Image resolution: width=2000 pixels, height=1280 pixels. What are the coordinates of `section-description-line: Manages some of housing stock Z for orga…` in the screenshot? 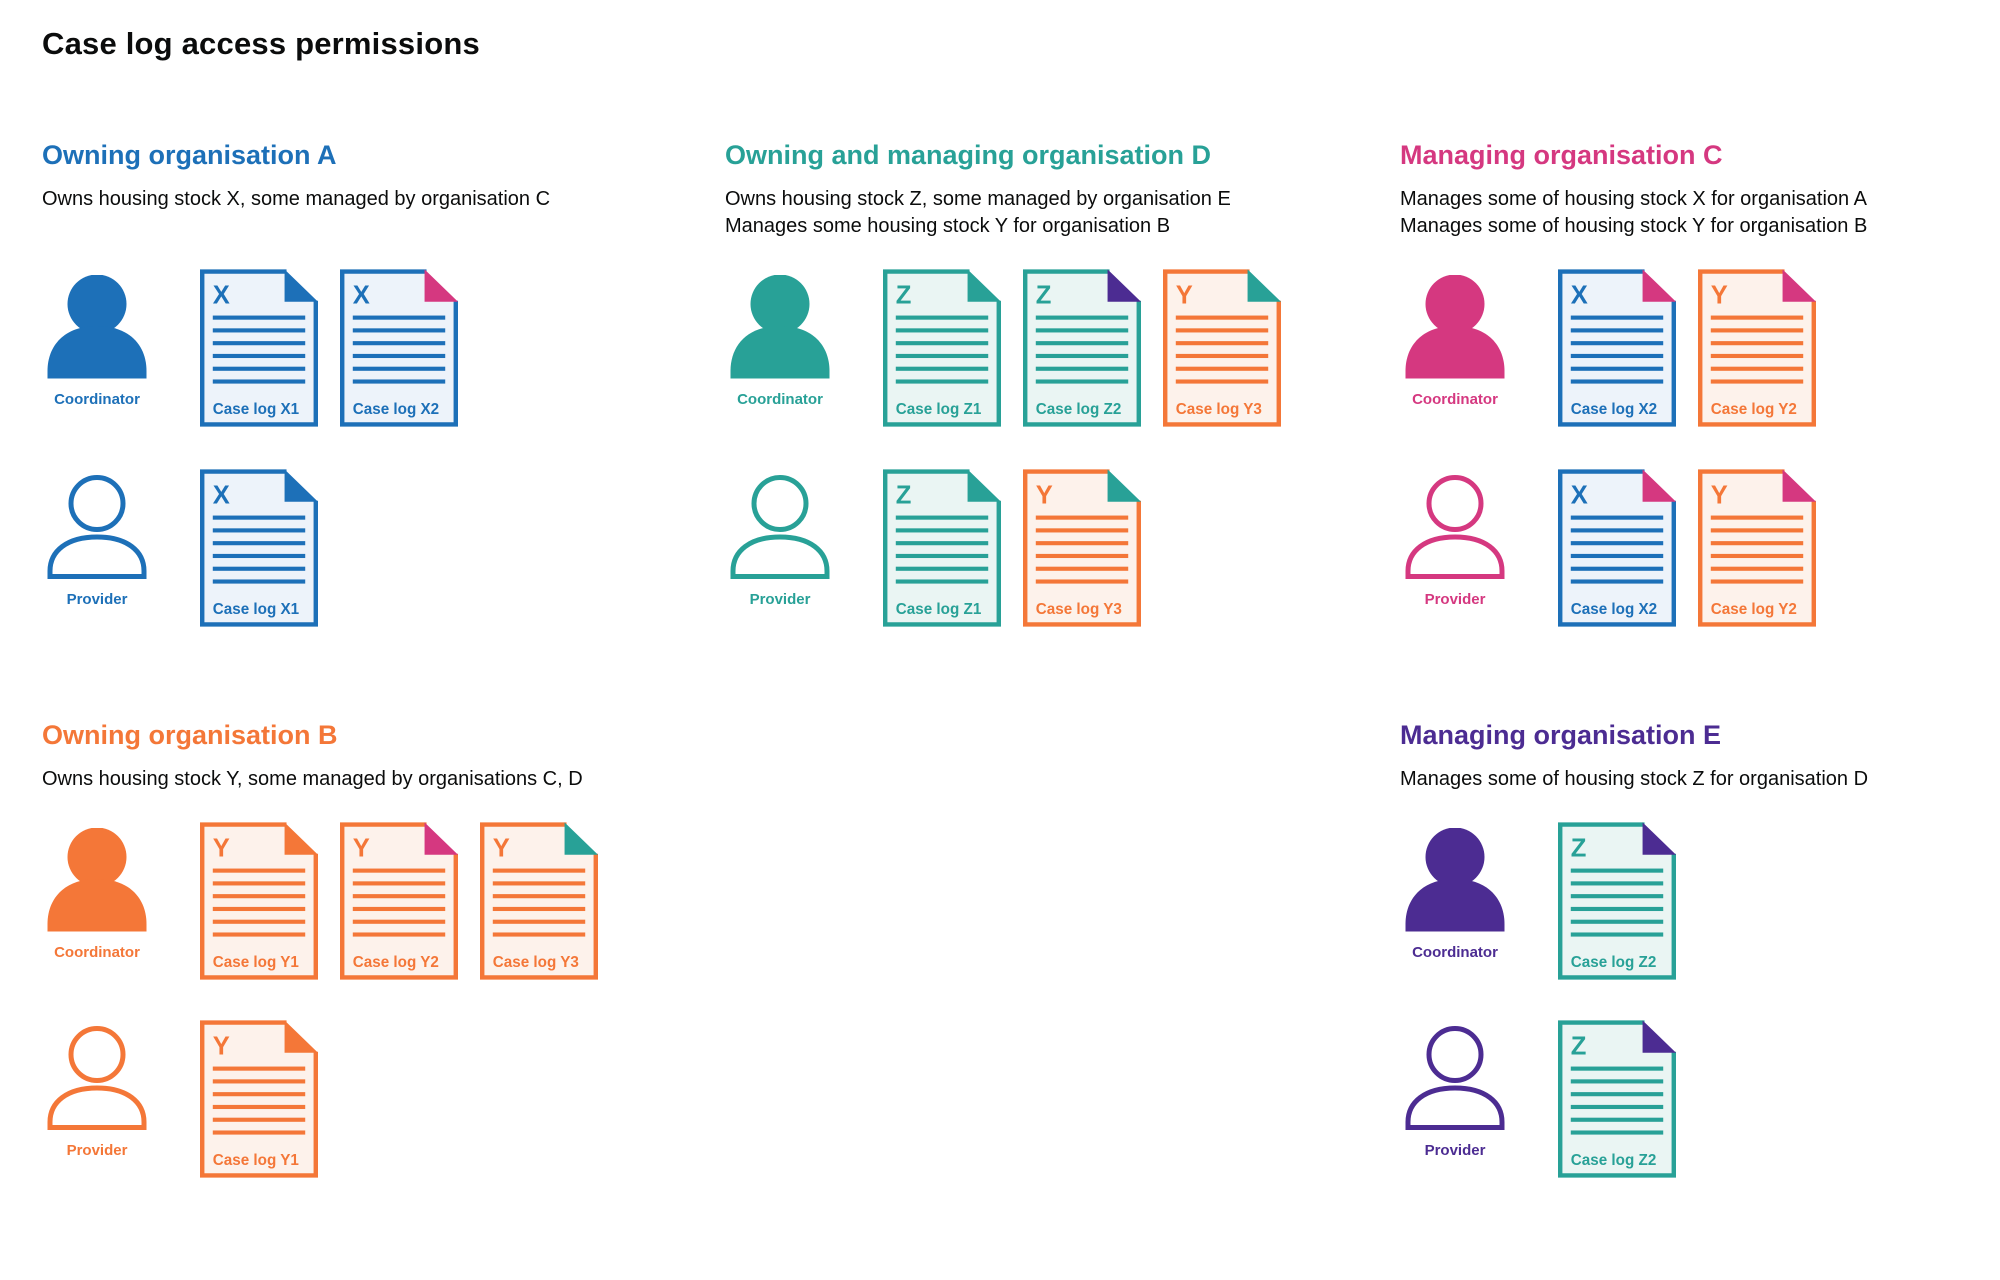 It's located at (1634, 779).